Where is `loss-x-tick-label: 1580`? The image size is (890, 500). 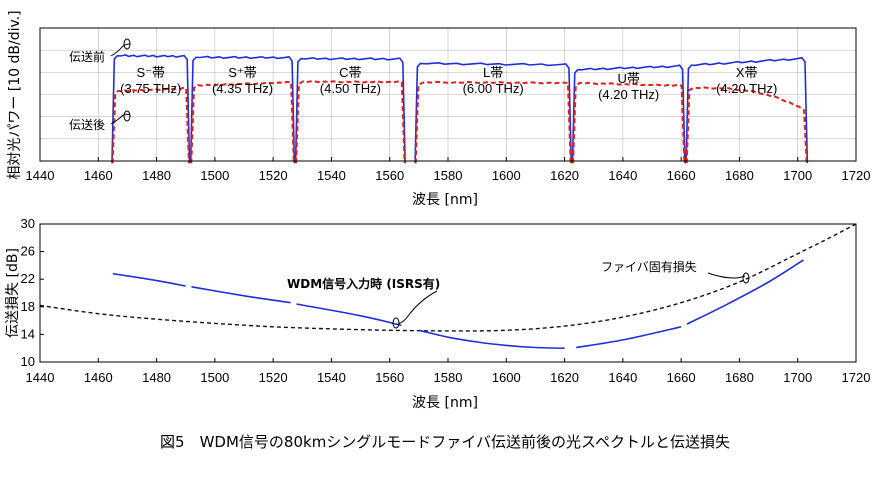
loss-x-tick-label: 1580 is located at coordinates (448, 377).